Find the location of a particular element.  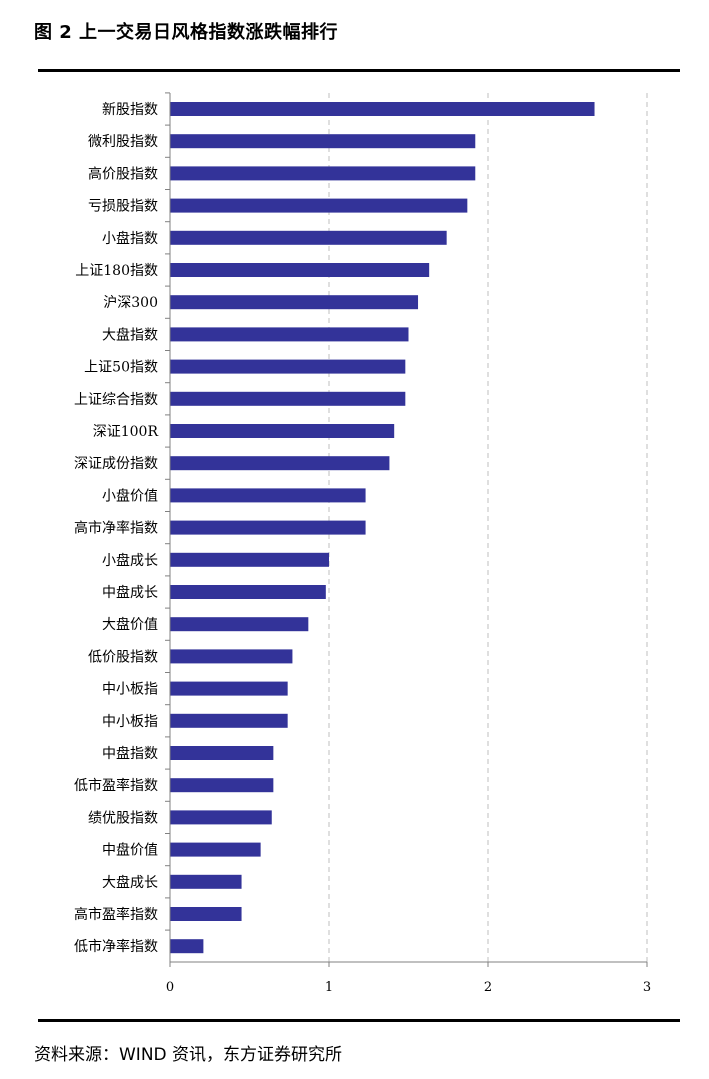

x-tick-label: 0 is located at coordinates (170, 987).